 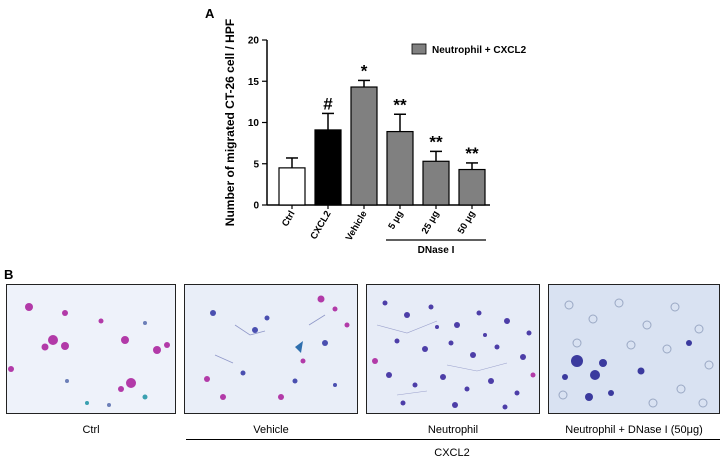 I want to click on significance-label-1: #, so click(x=328, y=103).